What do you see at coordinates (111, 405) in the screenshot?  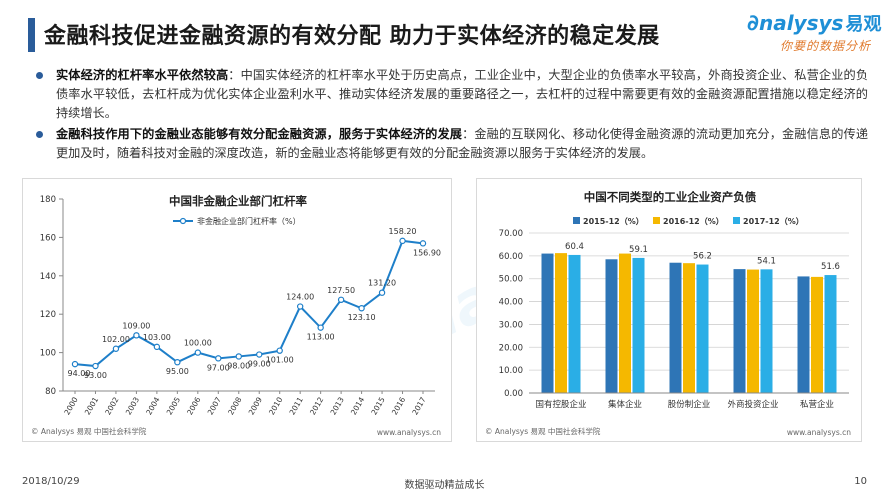 I see `x-tick-label: 2002` at bounding box center [111, 405].